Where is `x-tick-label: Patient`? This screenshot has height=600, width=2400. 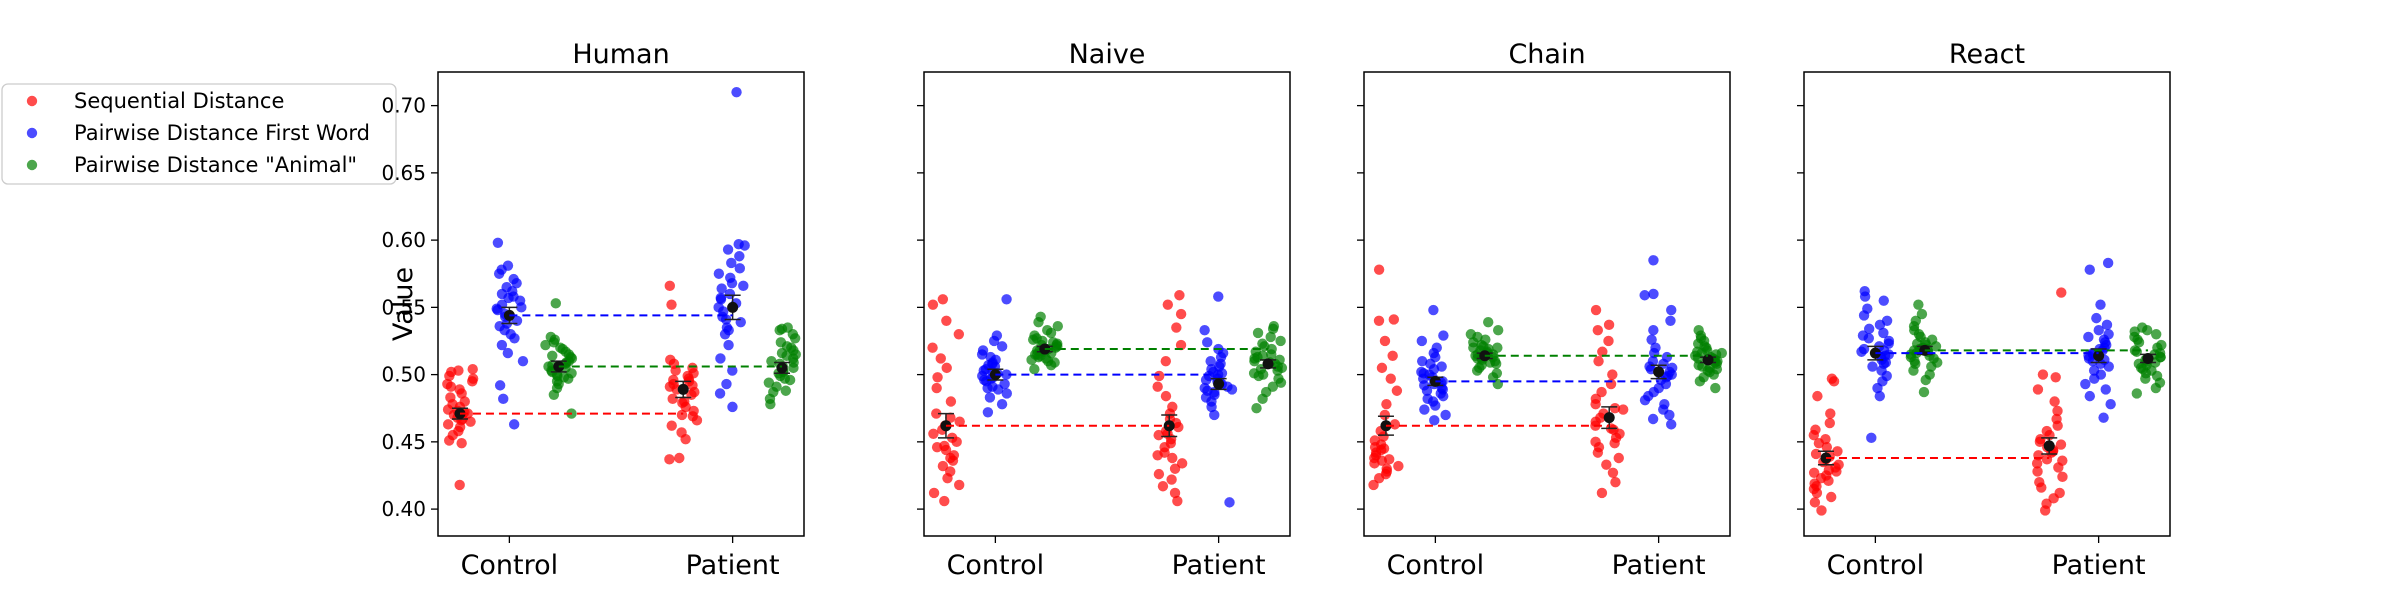 x-tick-label: Patient is located at coordinates (1659, 565).